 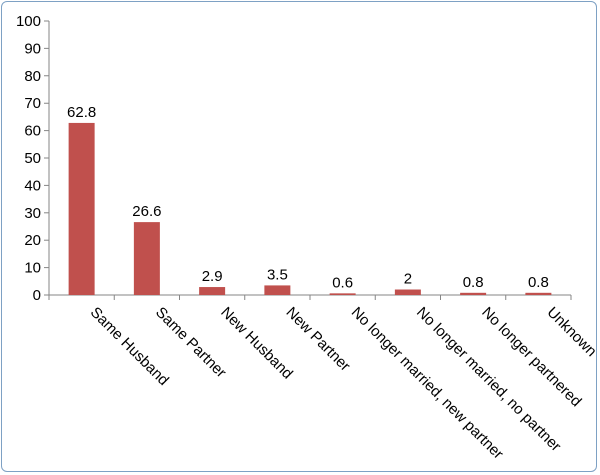 What do you see at coordinates (28, 21) in the screenshot?
I see `y-tick-label: 100` at bounding box center [28, 21].